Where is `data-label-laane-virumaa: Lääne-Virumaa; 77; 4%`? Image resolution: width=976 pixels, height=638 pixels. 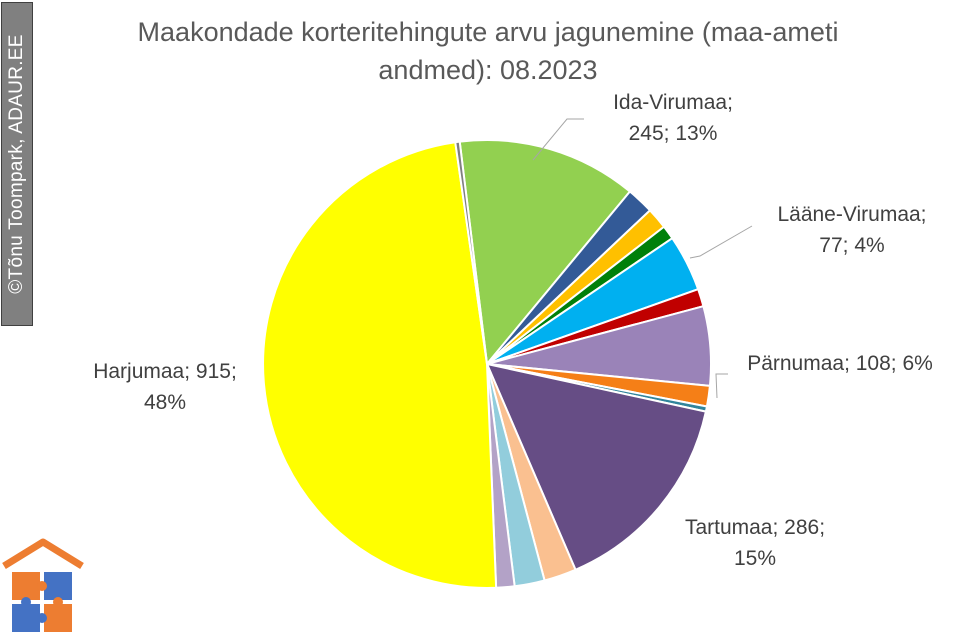 data-label-laane-virumaa: Lääne-Virumaa; 77; 4% is located at coordinates (852, 230).